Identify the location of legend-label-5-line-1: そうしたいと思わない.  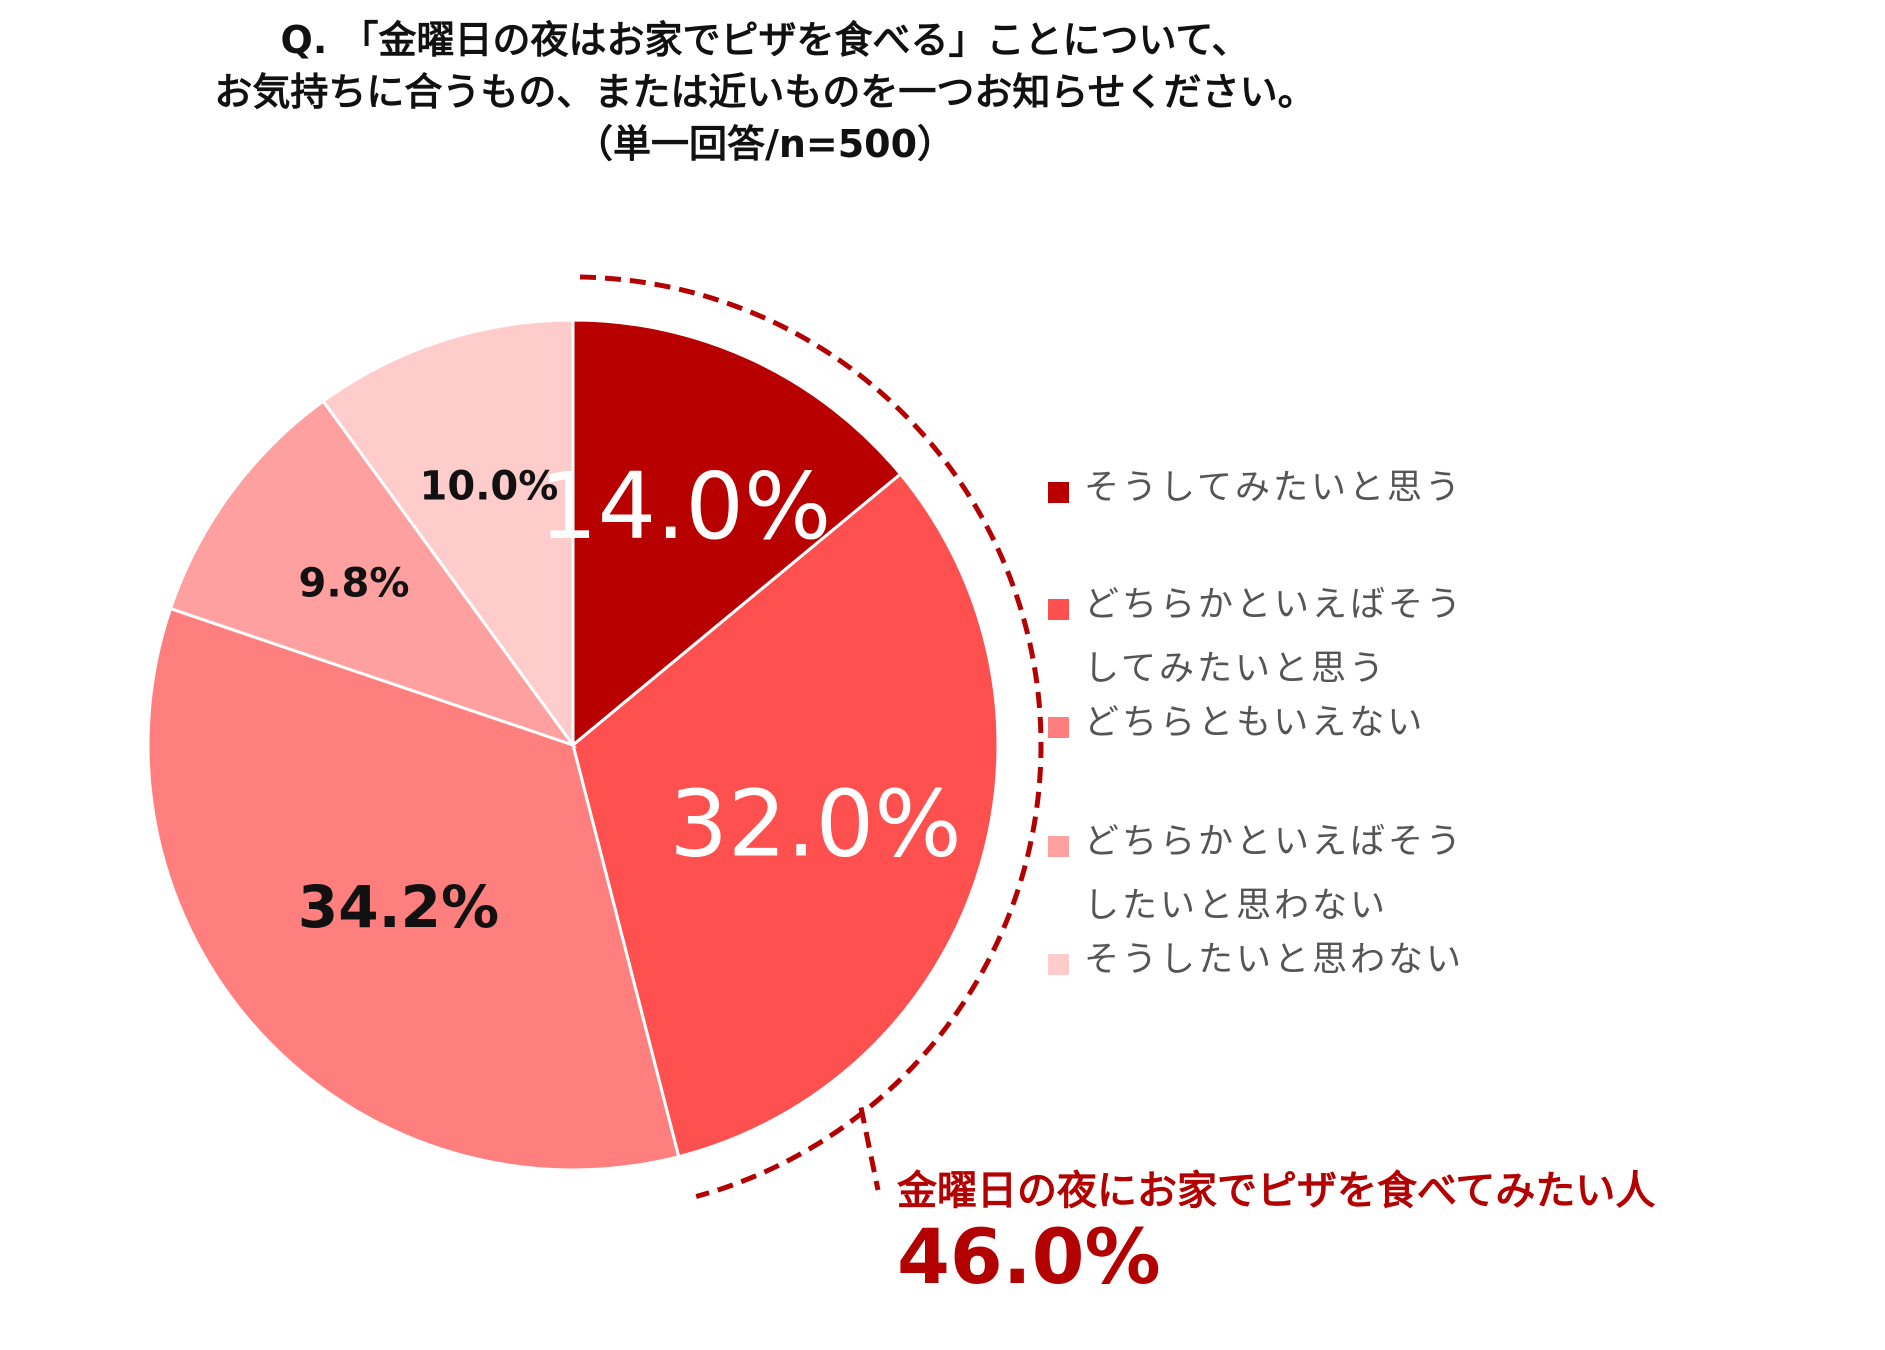
(1274, 960).